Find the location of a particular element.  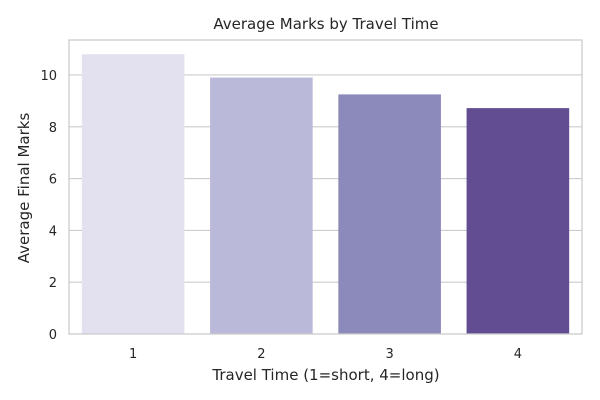

y-tick-labels: 0 2 4 6 8 10 is located at coordinates (48, 206).